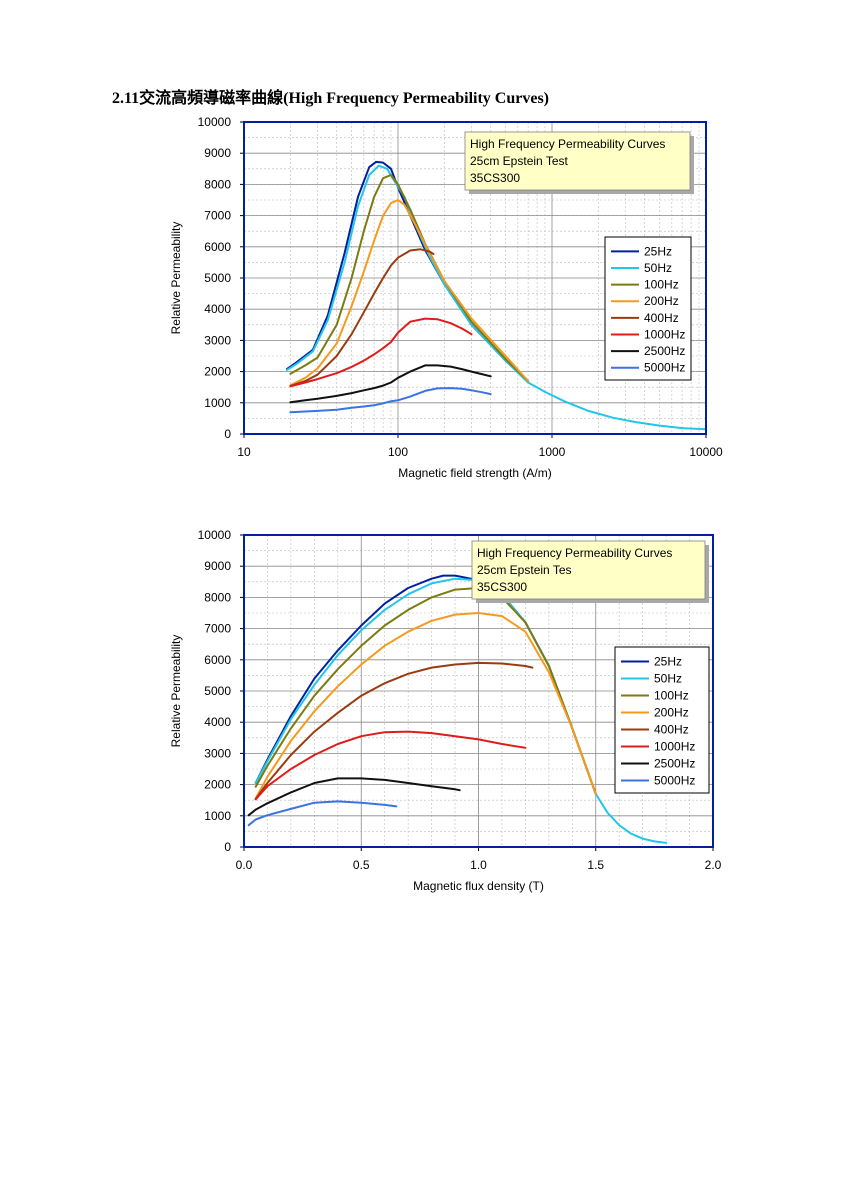  I want to click on x-tick-label: 100, so click(398, 452).